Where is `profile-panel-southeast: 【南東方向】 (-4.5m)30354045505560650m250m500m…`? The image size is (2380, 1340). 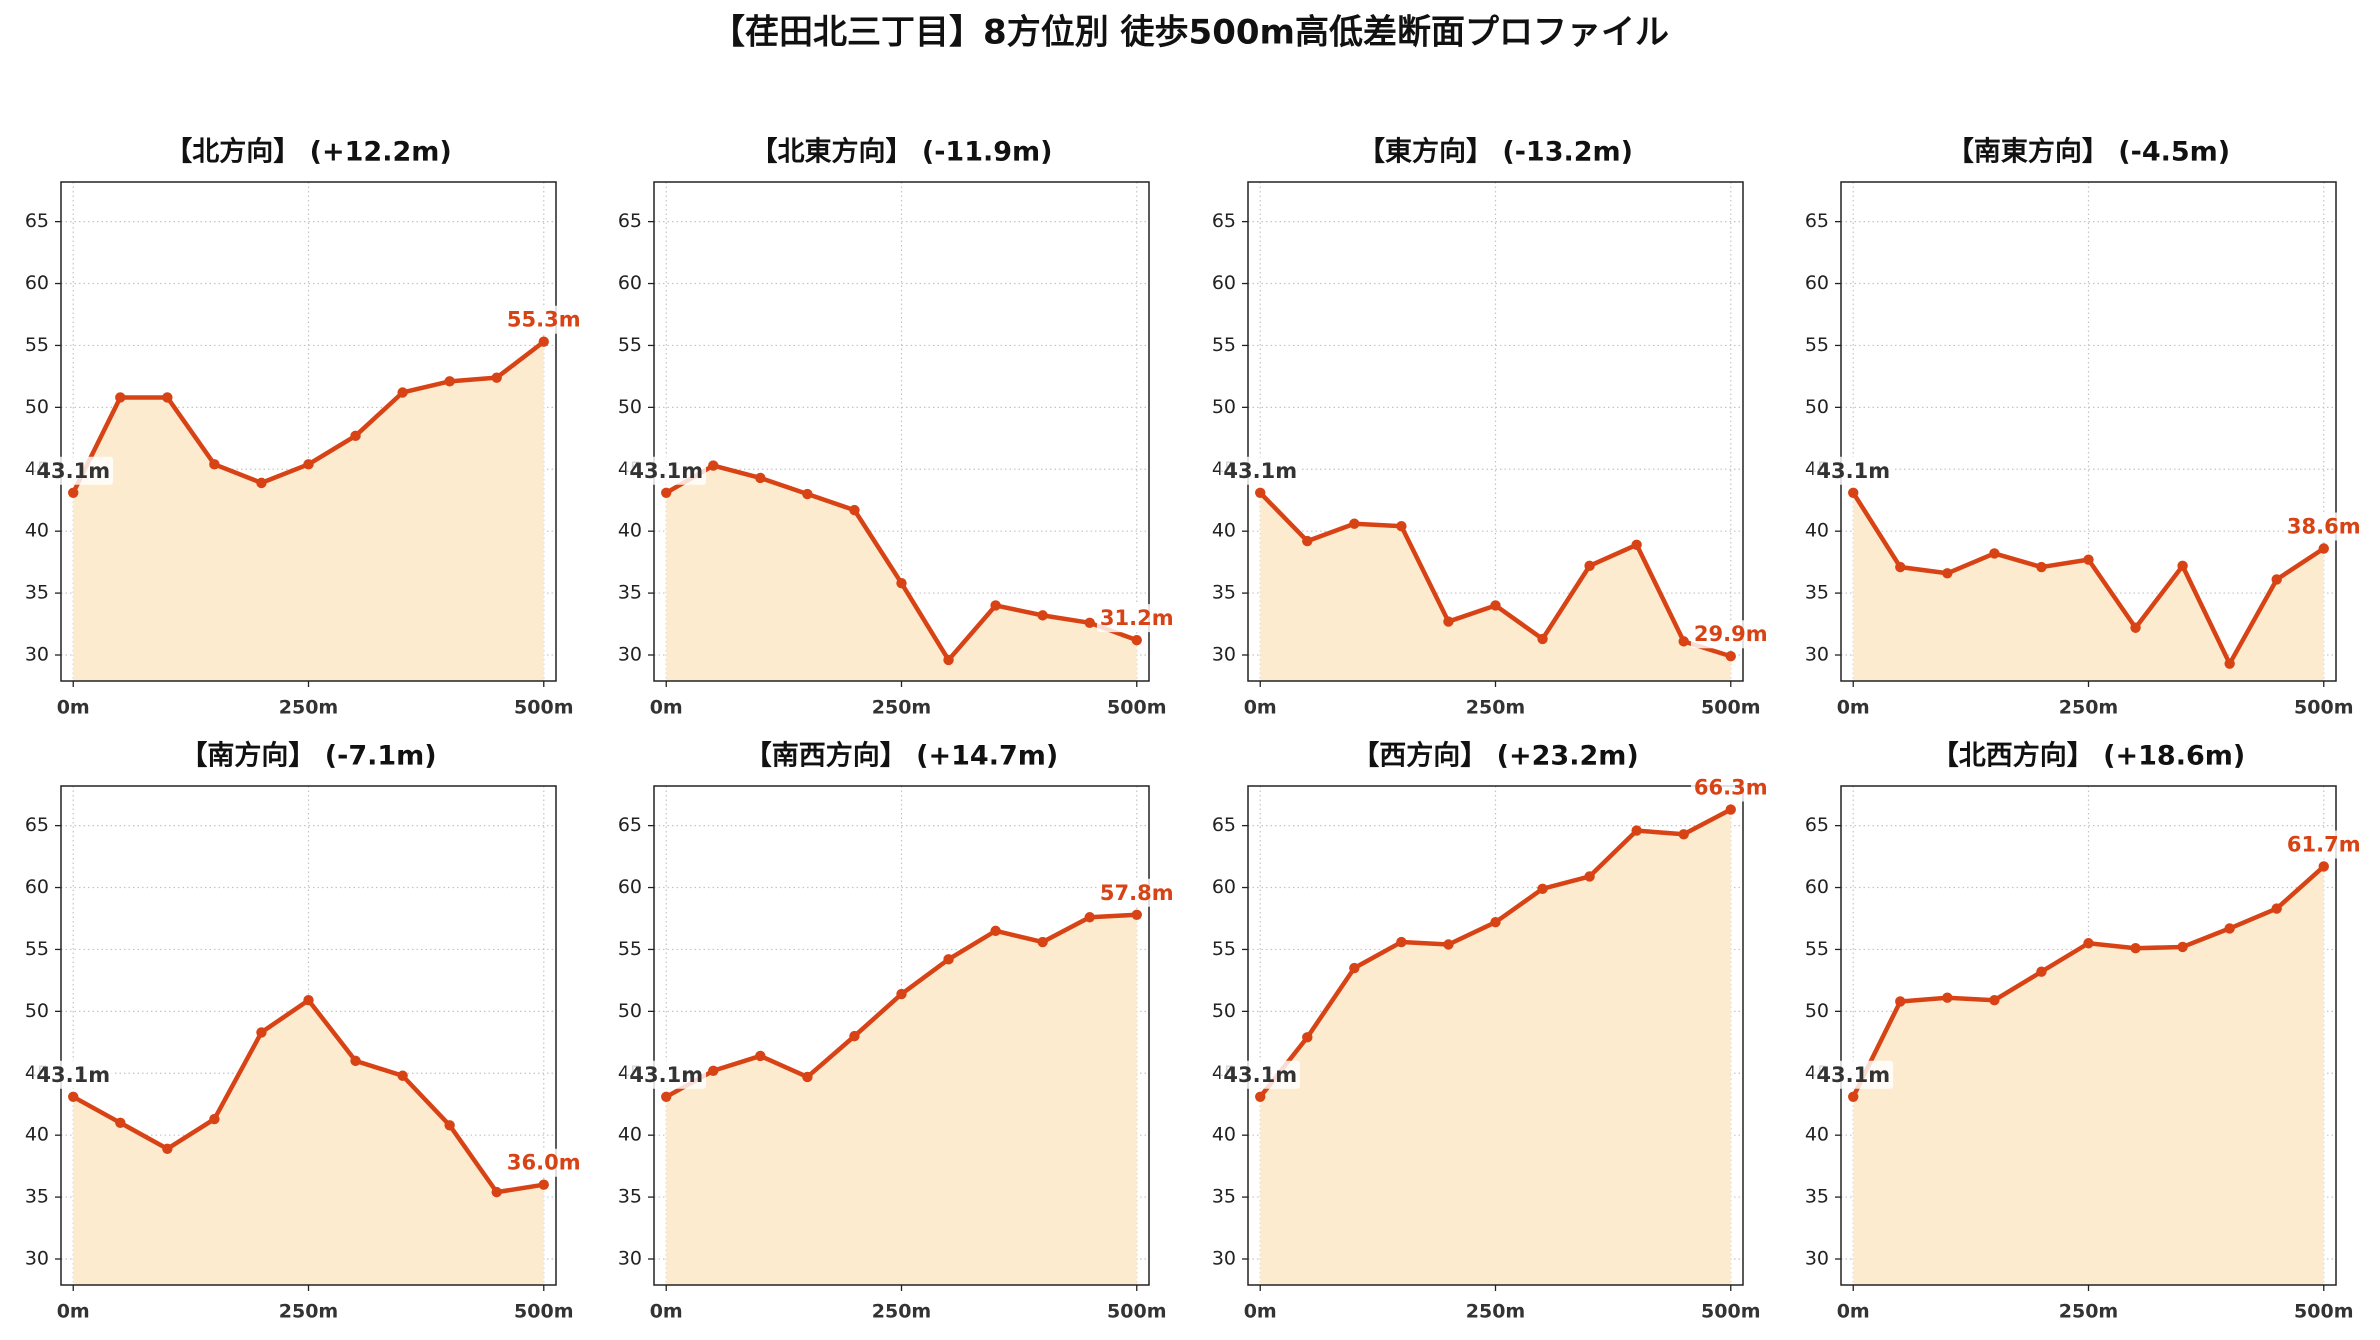 profile-panel-southeast: 【南東方向】 (-4.5m)30354045505560650m250m500m… is located at coordinates (2084, 427).